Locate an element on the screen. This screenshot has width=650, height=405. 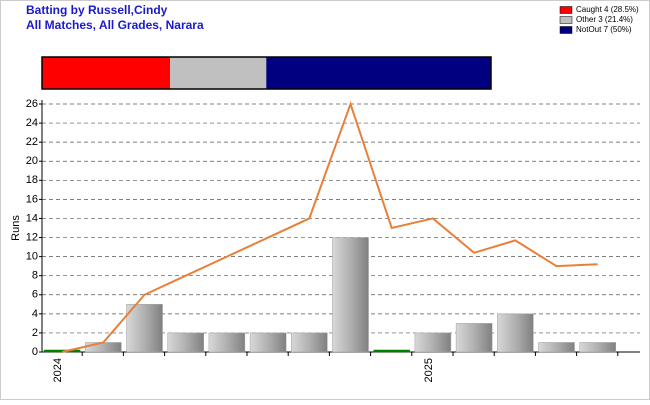
x-tick-label: 2024 is located at coordinates (58, 370).